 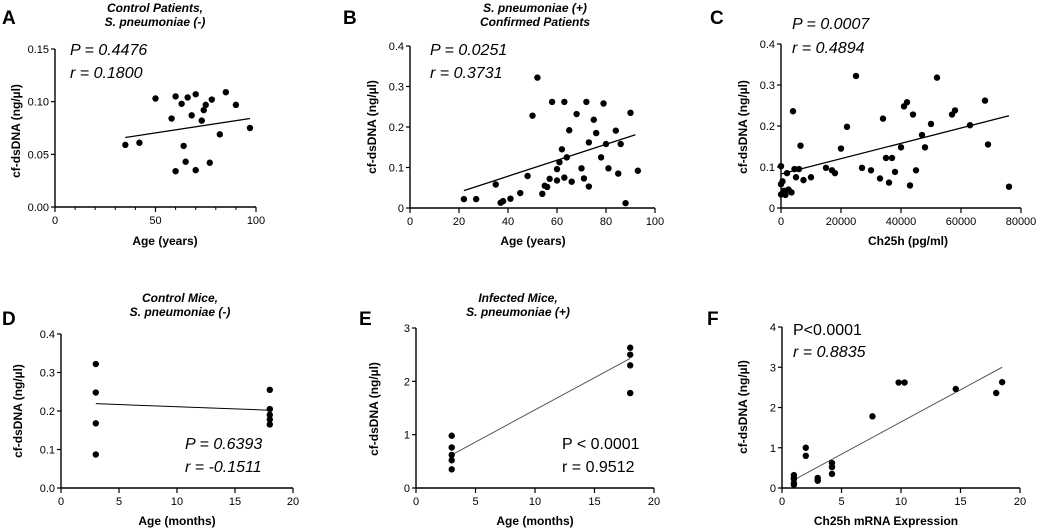 What do you see at coordinates (9, 319) in the screenshot?
I see `panel-letter: D` at bounding box center [9, 319].